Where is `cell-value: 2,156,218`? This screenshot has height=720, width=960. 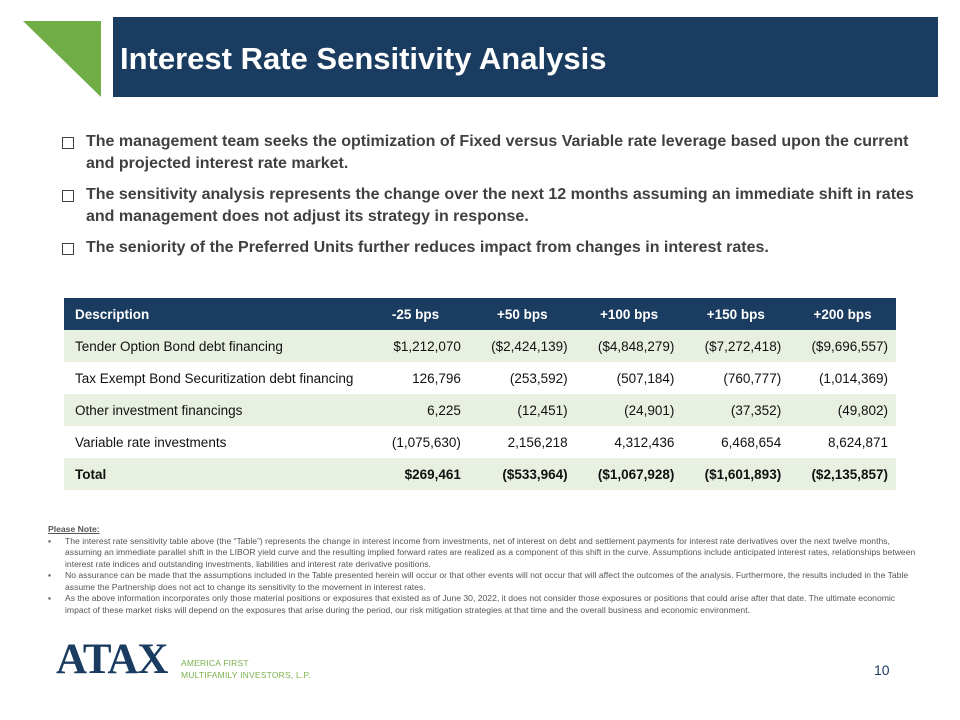 cell-value: 2,156,218 is located at coordinates (537, 442).